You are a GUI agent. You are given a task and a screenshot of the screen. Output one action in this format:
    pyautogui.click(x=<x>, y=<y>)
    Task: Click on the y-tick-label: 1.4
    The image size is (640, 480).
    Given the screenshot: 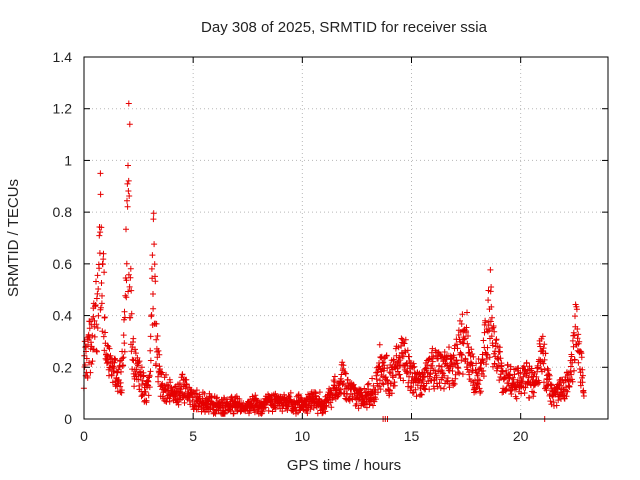 What is the action you would take?
    pyautogui.click(x=63, y=57)
    